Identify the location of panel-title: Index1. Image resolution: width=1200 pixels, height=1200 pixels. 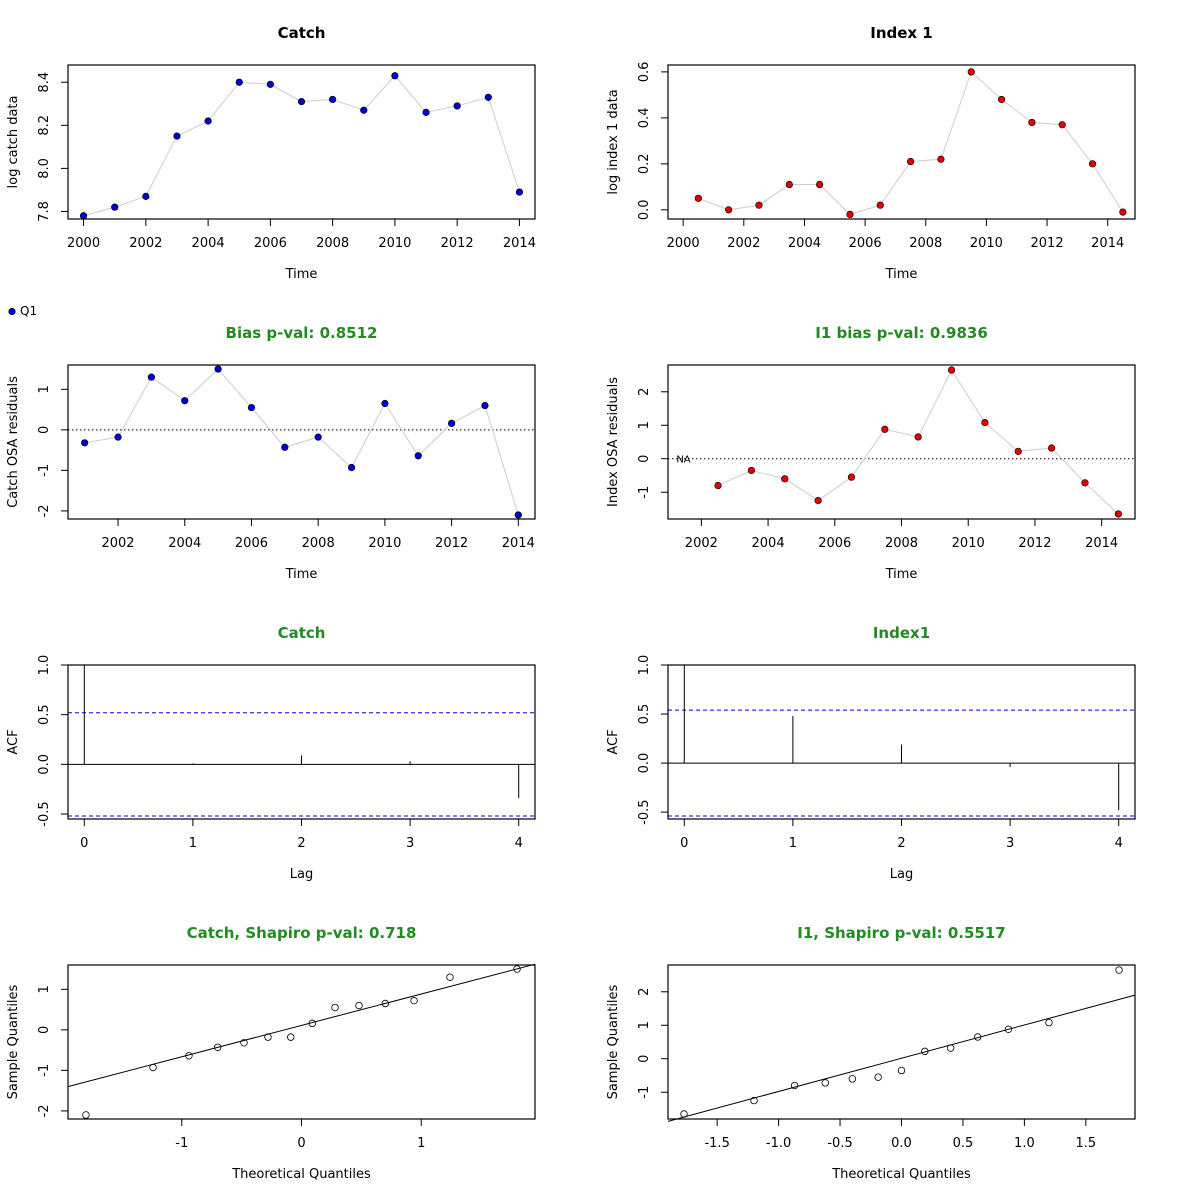
(901, 633).